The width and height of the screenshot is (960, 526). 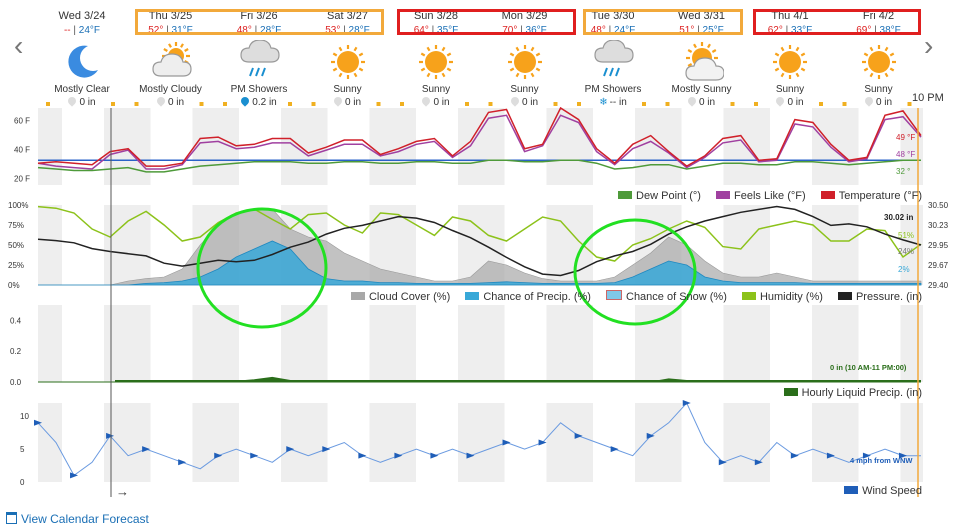 I want to click on wind-y-tick: 0, so click(x=22, y=482).